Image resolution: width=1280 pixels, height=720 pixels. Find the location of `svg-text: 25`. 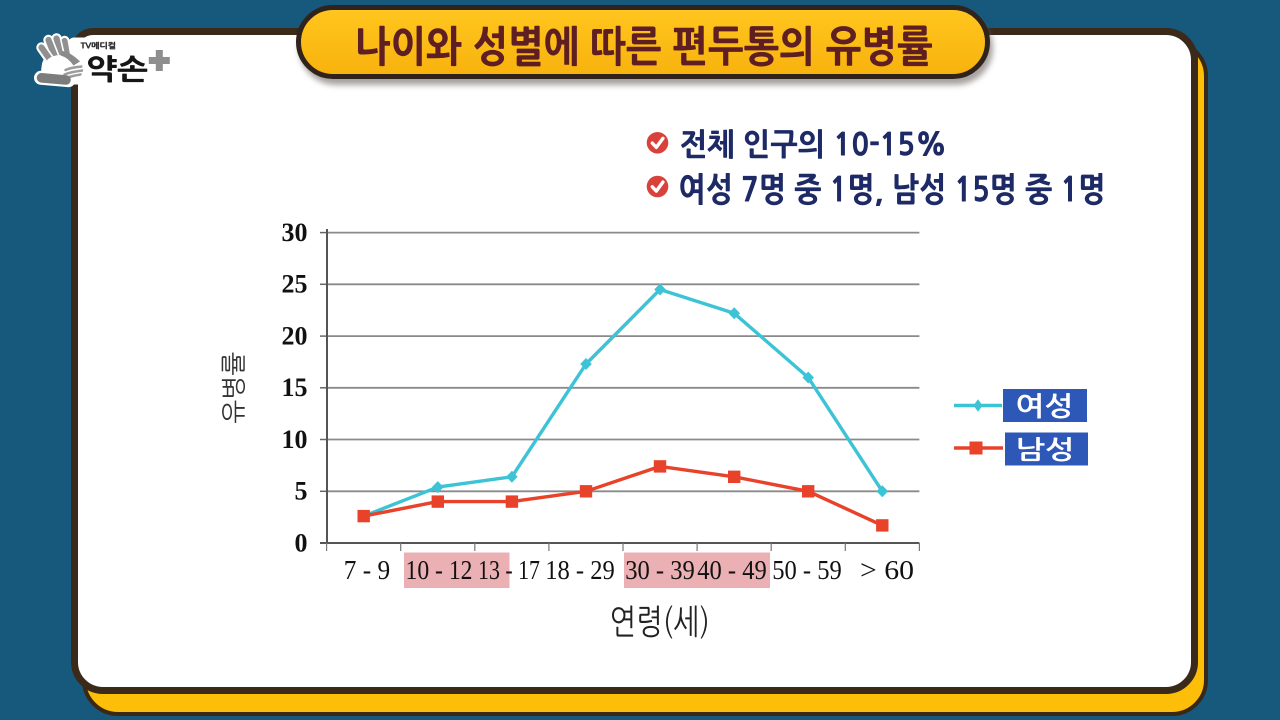

svg-text: 25 is located at coordinates (295, 284).